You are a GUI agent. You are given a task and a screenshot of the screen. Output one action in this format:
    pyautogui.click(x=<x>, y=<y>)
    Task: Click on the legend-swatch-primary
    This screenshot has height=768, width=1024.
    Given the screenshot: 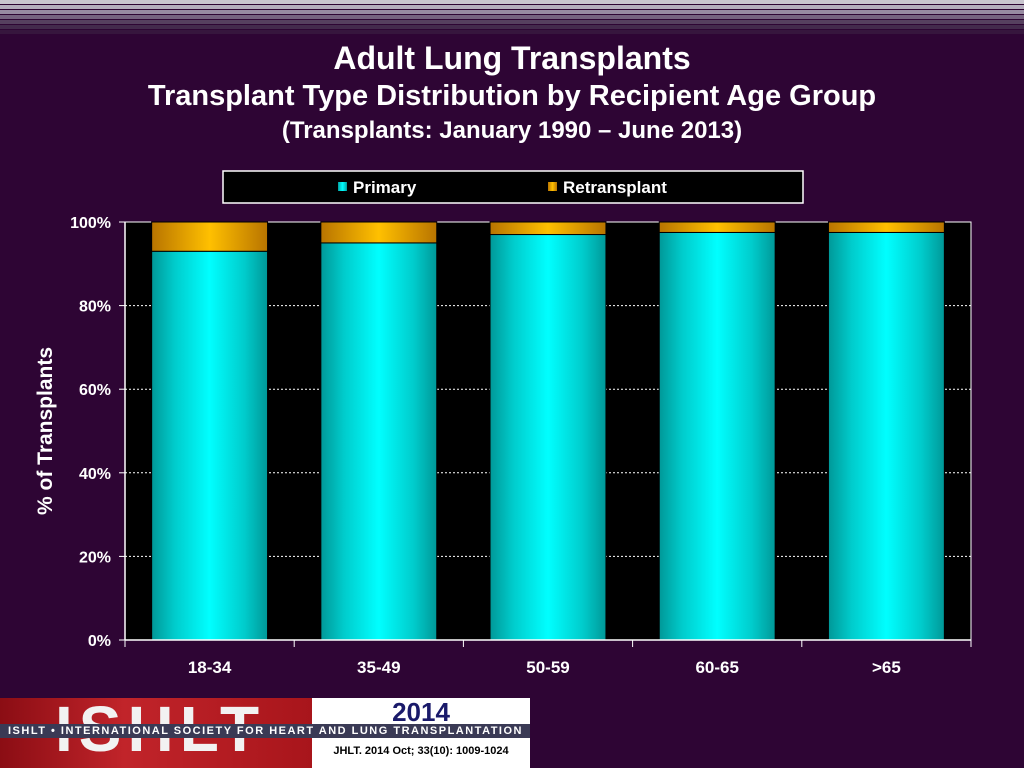 What is the action you would take?
    pyautogui.click(x=342, y=186)
    